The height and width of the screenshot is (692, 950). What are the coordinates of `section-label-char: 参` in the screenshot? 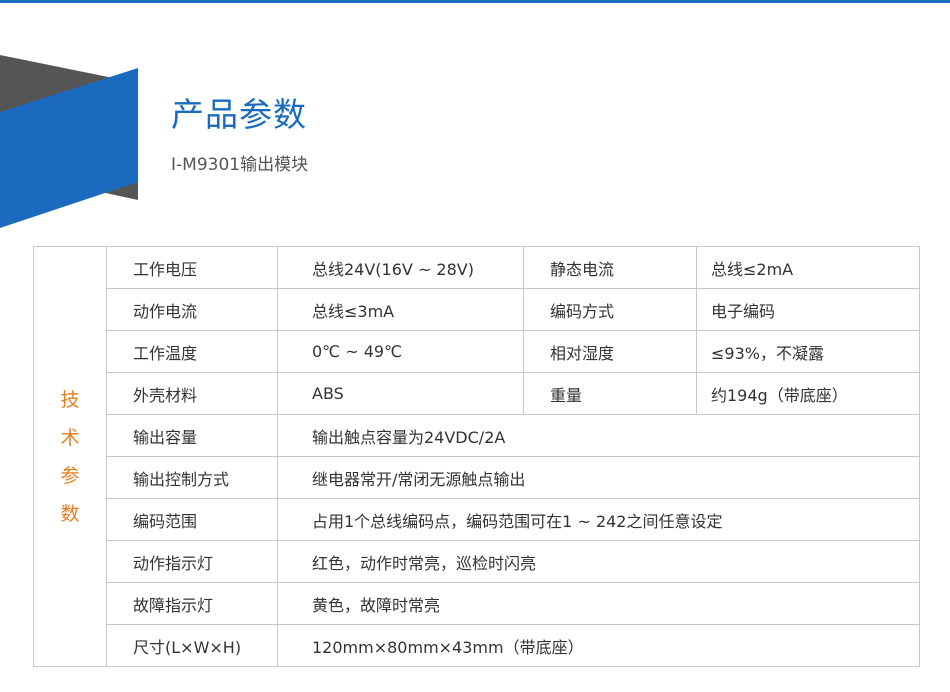 It's located at (70, 475).